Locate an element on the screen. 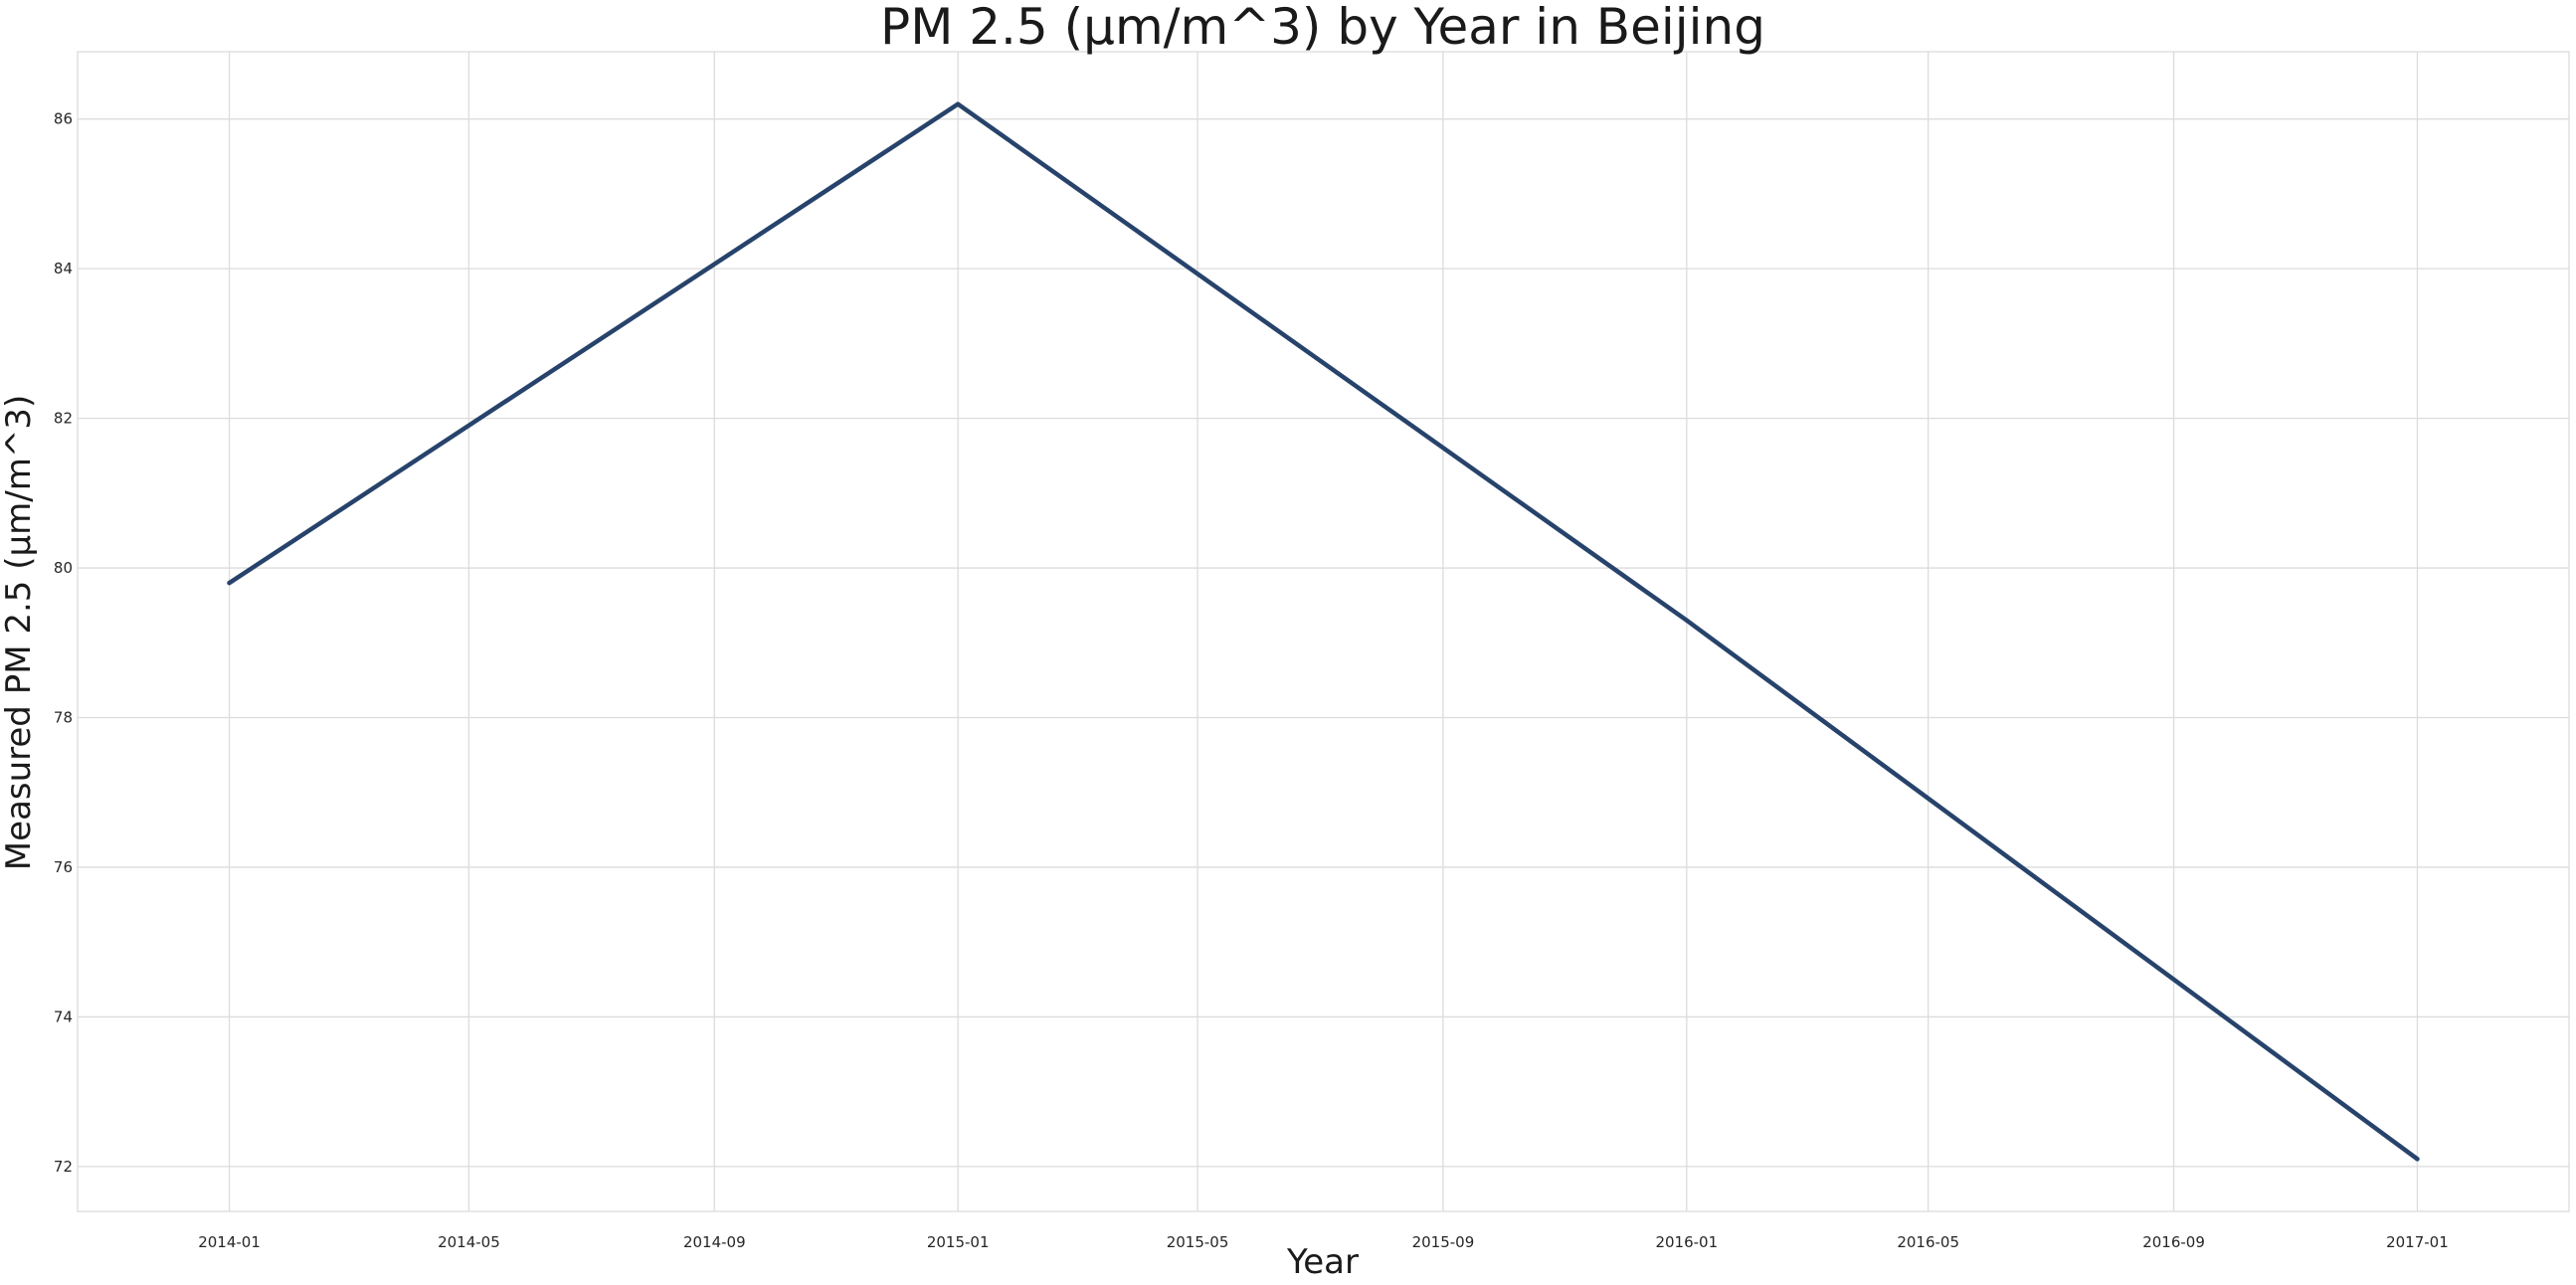  x-tick-label: 2014-05 is located at coordinates (469, 1242).